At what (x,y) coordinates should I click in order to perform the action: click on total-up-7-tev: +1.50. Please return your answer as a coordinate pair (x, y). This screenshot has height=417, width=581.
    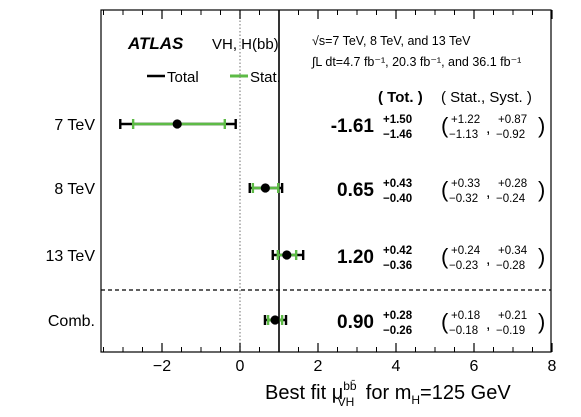
    Looking at the image, I should click on (397, 120).